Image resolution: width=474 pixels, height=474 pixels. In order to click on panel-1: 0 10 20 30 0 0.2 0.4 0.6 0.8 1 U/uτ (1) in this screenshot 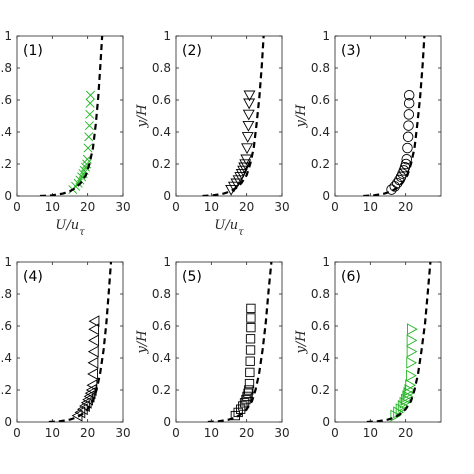, I will do `click(65, 133)`.